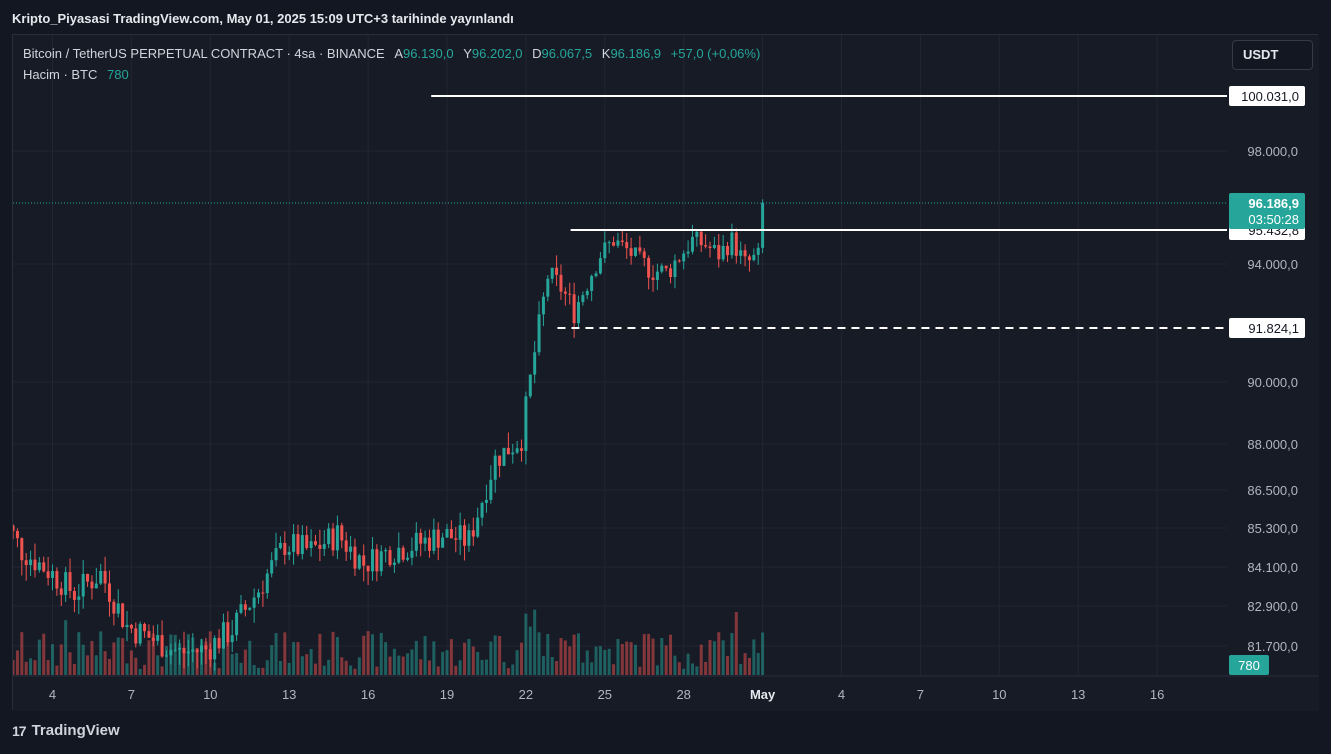 The width and height of the screenshot is (1331, 754). I want to click on footer-brand: 17 TradingView, so click(66, 730).